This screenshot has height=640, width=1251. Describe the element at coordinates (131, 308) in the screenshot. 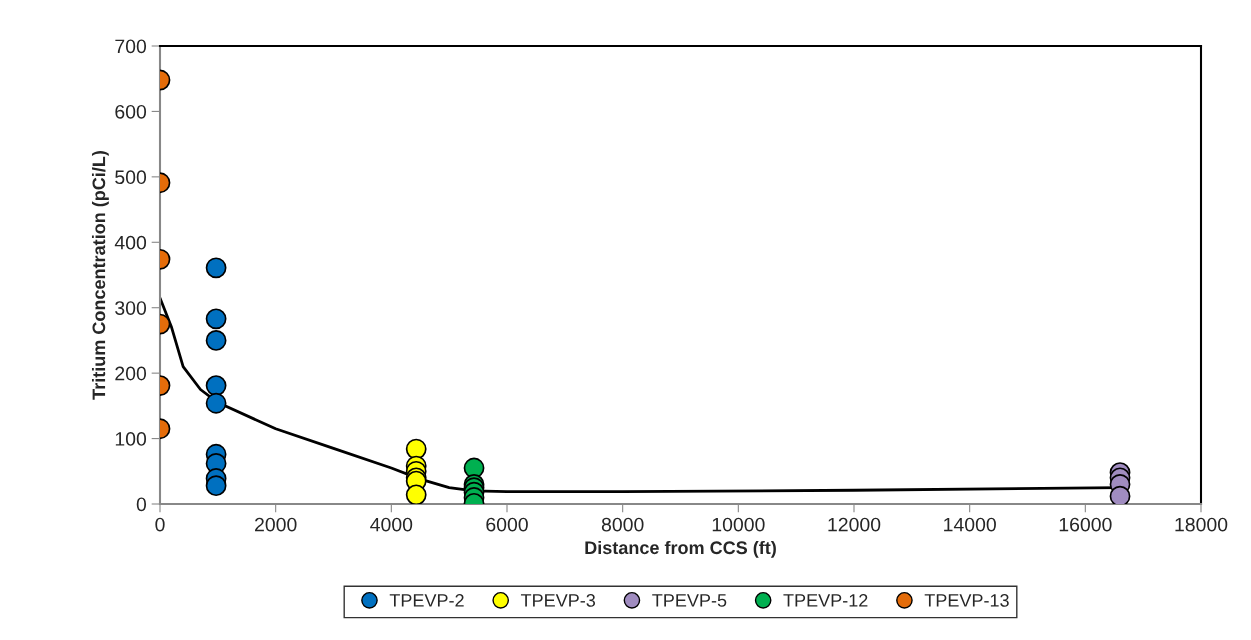

I see `y-tick-label: 300` at that location.